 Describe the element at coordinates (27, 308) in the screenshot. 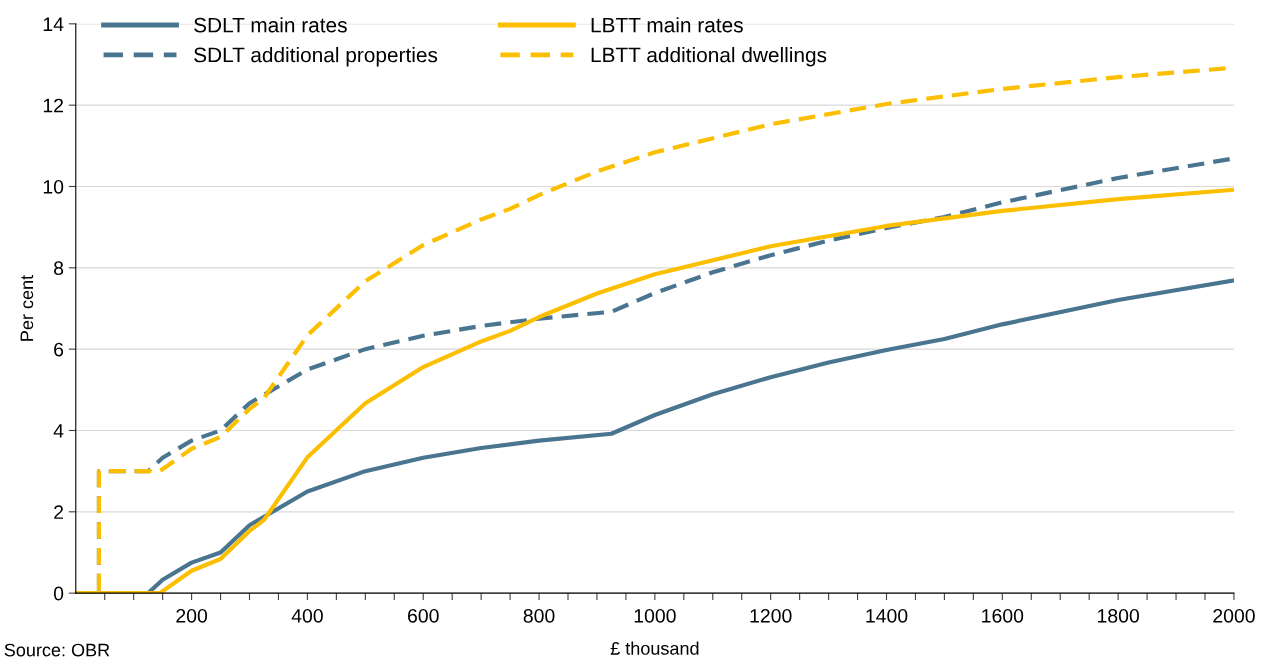

I see `y-axis-title: Per cent` at that location.